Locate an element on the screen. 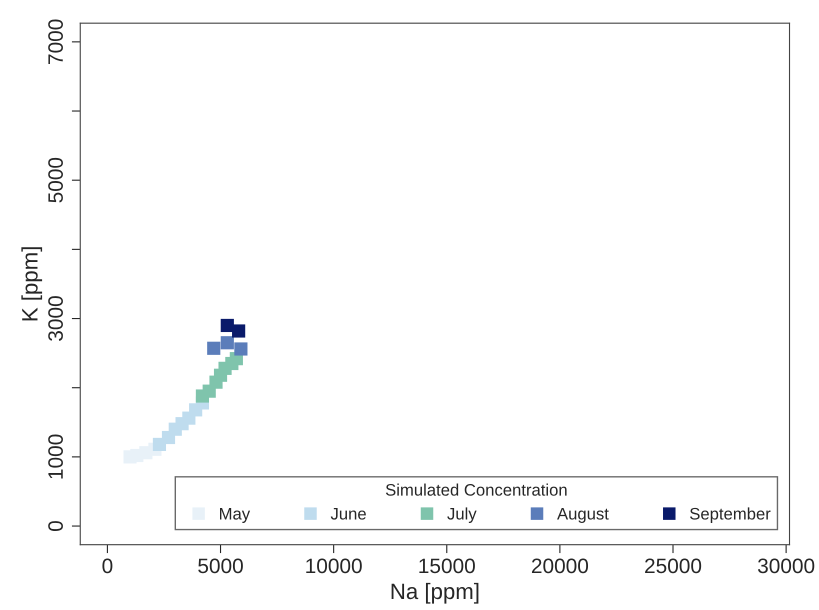 This screenshot has width=819, height=610. legend-label: August is located at coordinates (583, 515).